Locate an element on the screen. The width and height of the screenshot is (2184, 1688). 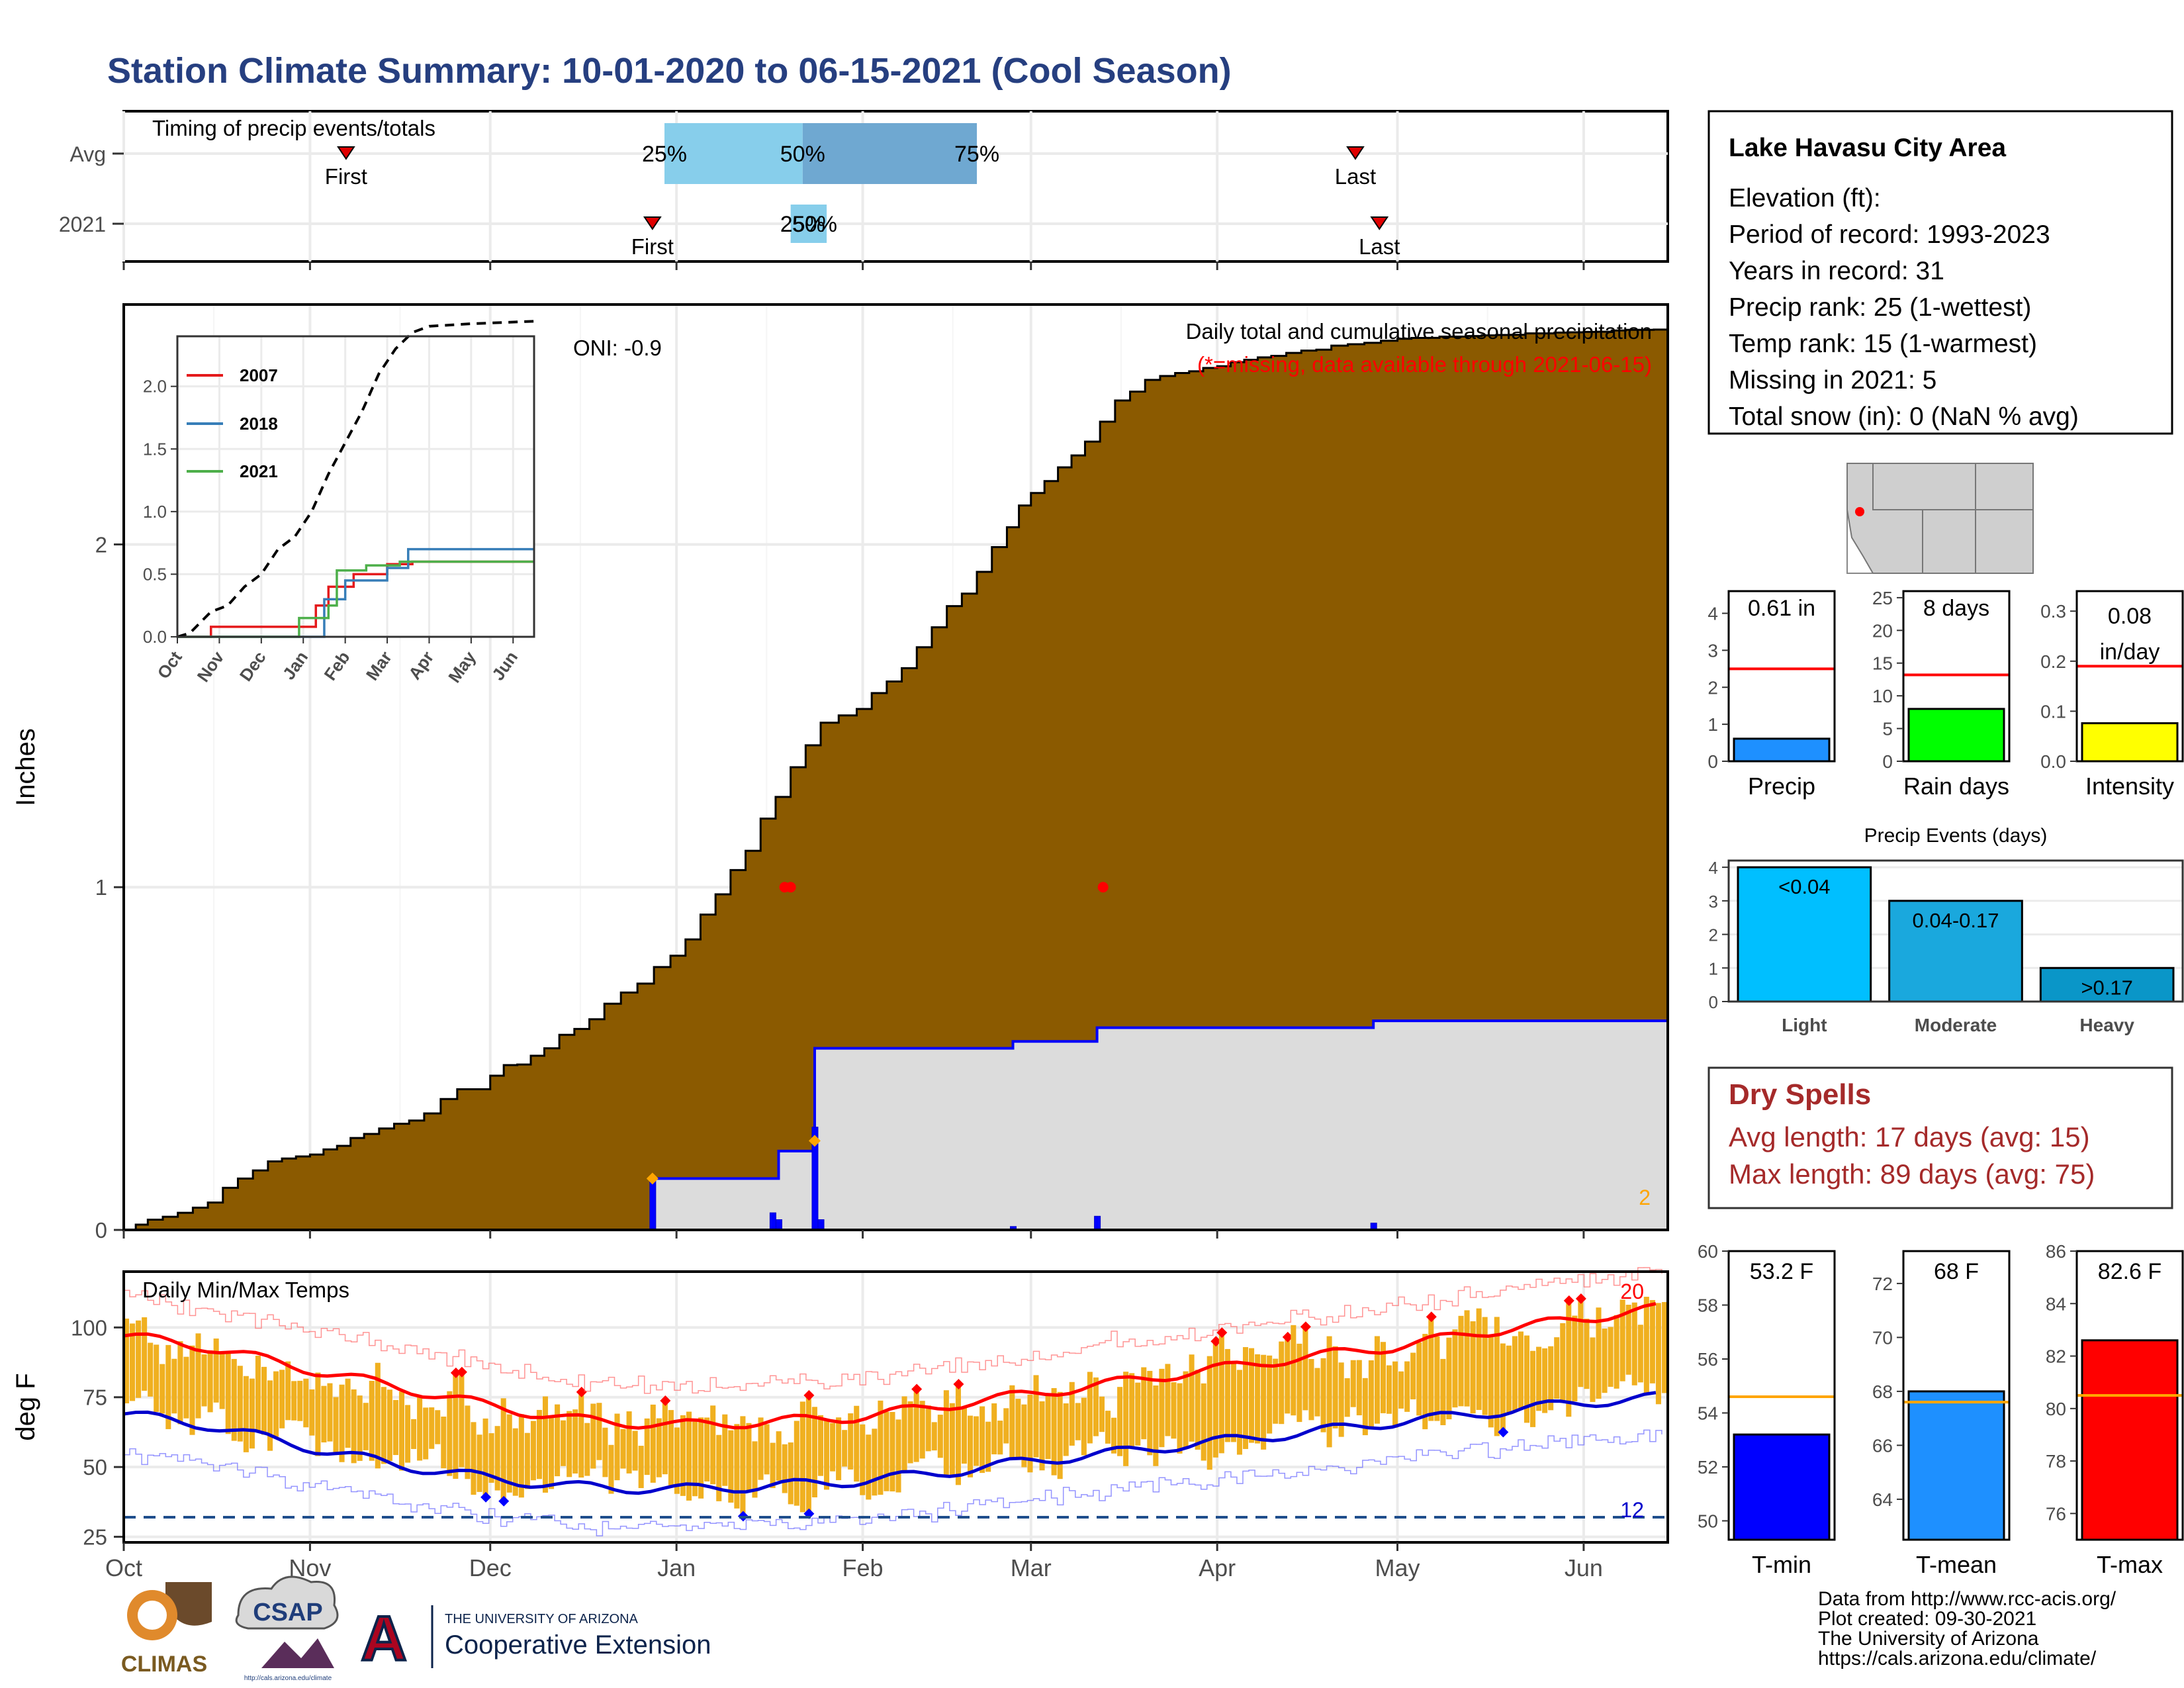
inset-y-tick-label: 2.0 is located at coordinates (155, 387).